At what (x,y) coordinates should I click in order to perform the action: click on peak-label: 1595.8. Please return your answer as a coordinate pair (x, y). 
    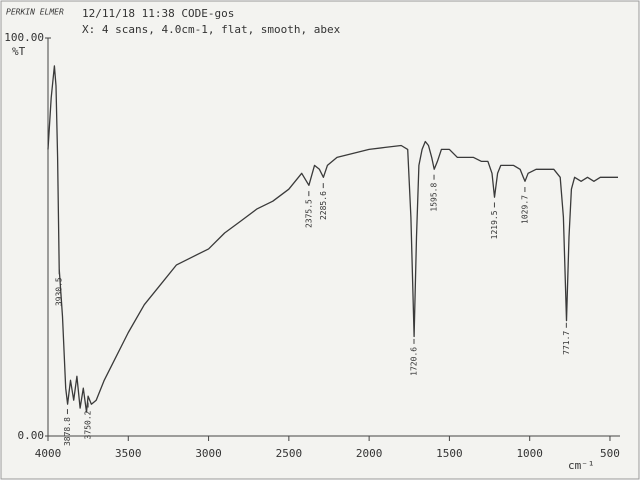
    Looking at the image, I should click on (434, 197).